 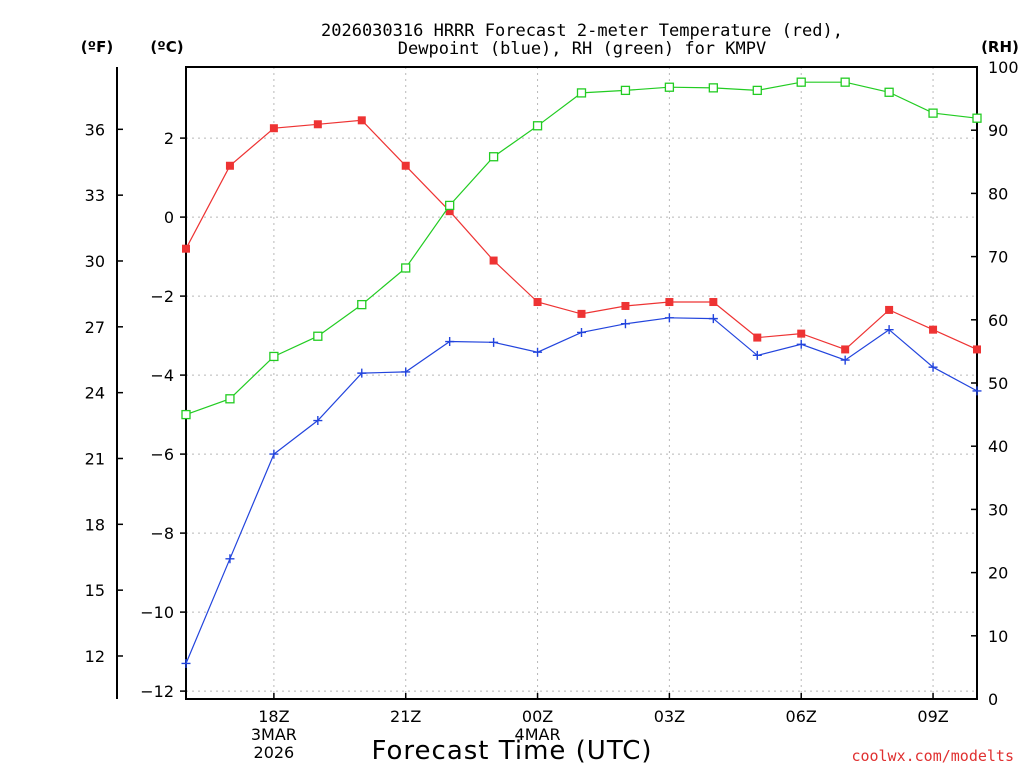 I want to click on rh-tick-label: 70, so click(x=998, y=257).